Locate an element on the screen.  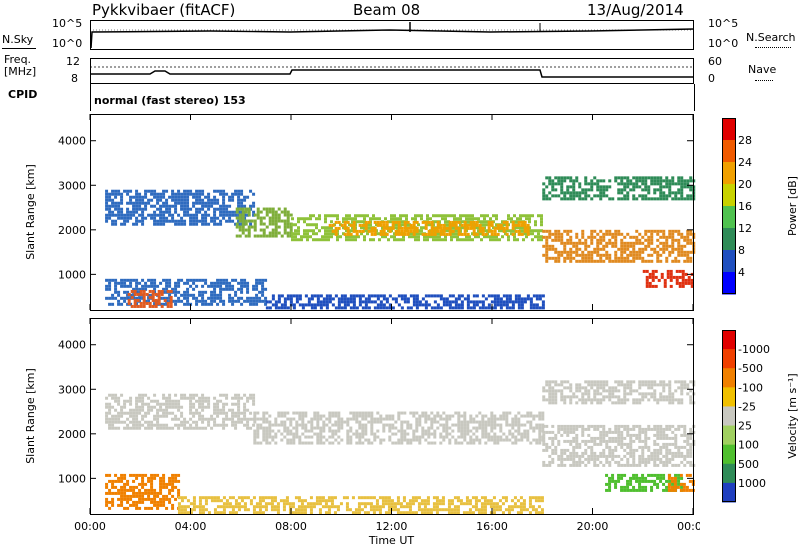
power-colorbar-tick-2: 20 is located at coordinates (745, 184).